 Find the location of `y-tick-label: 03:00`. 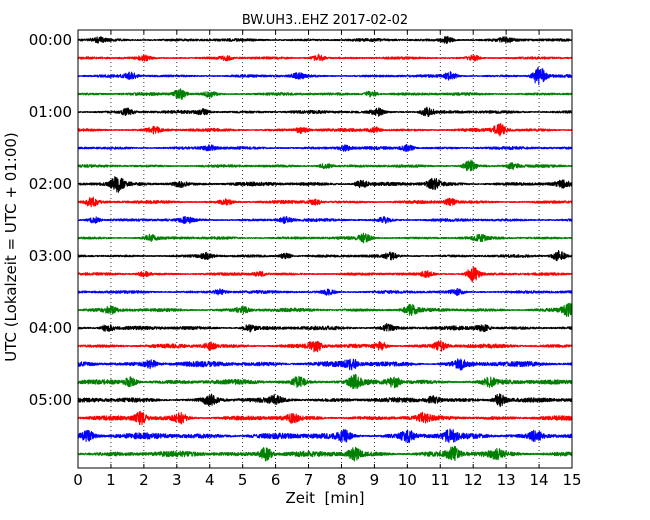

y-tick-label: 03:00 is located at coordinates (50, 256).